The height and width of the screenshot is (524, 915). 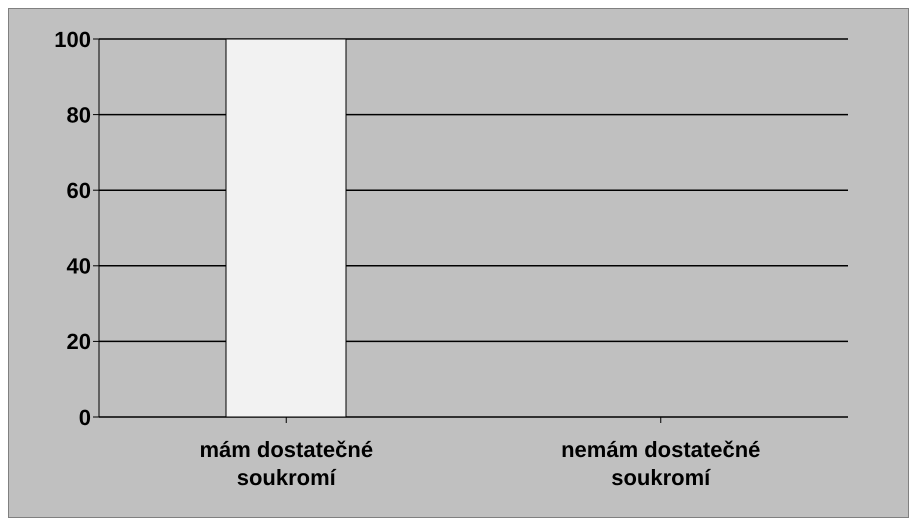 I want to click on y-tick-label: 20, so click(x=78, y=341).